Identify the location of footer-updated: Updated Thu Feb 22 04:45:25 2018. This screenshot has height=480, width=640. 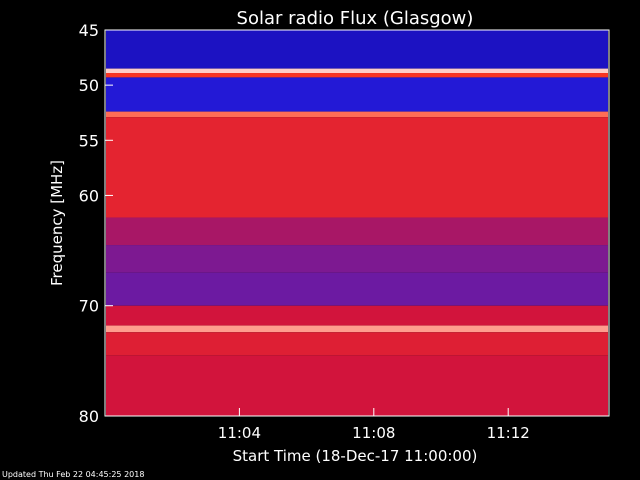
(73, 474).